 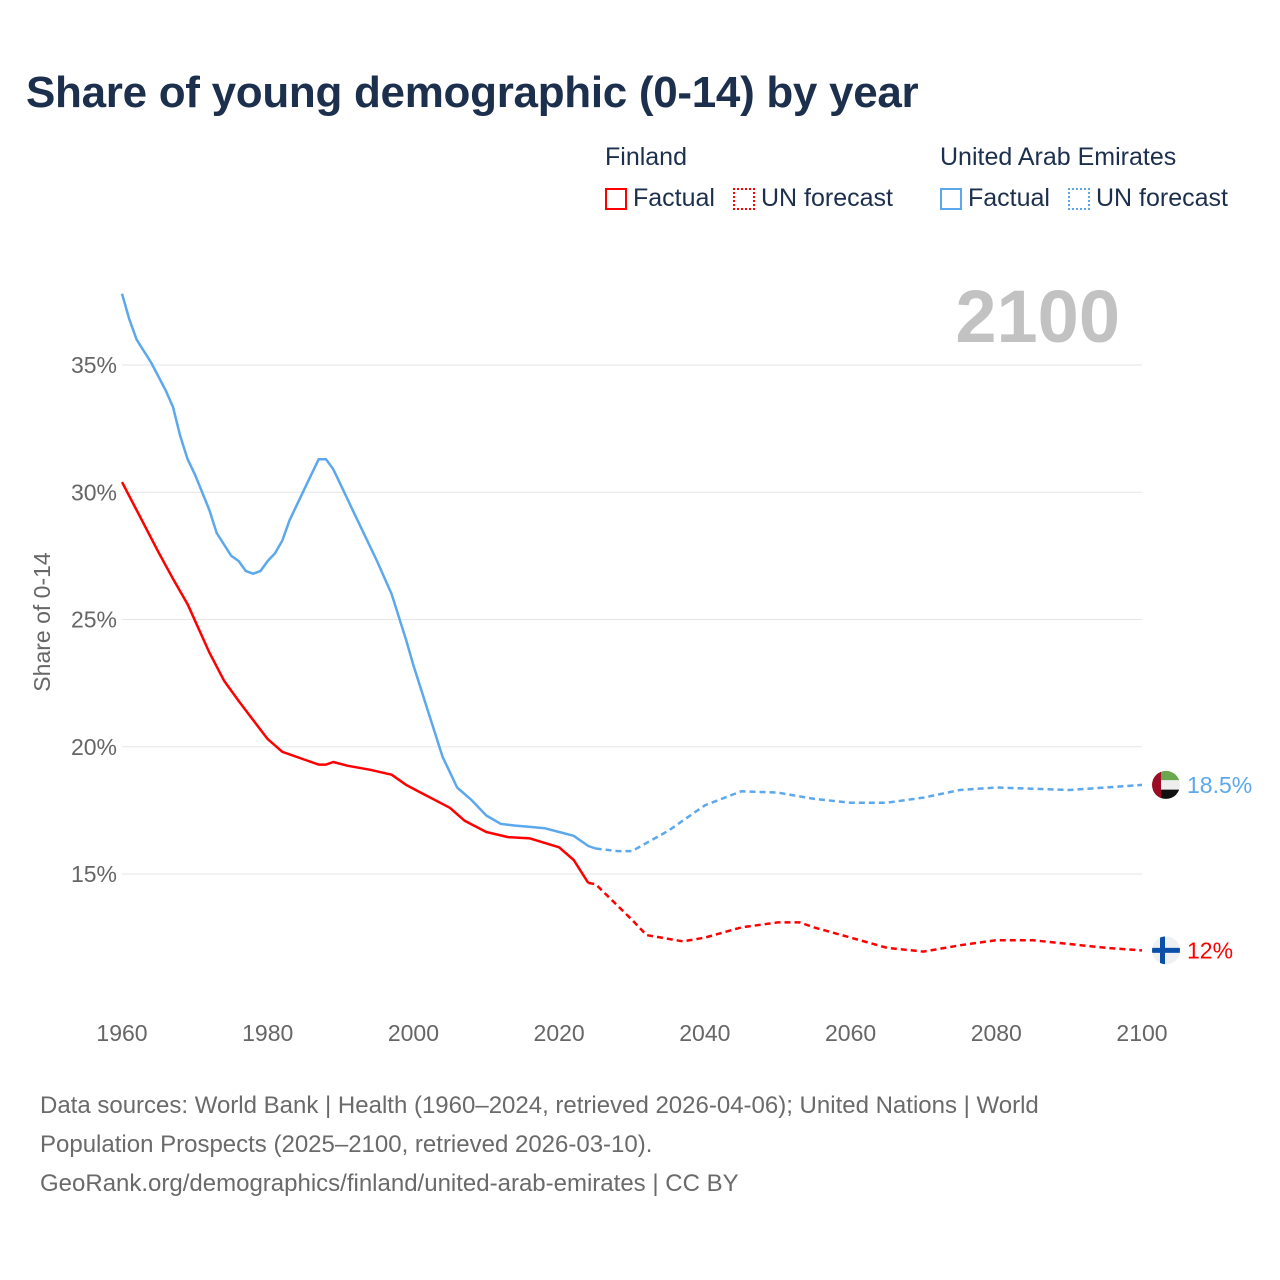 I want to click on end-value-label-finland: 12%, so click(x=1210, y=950).